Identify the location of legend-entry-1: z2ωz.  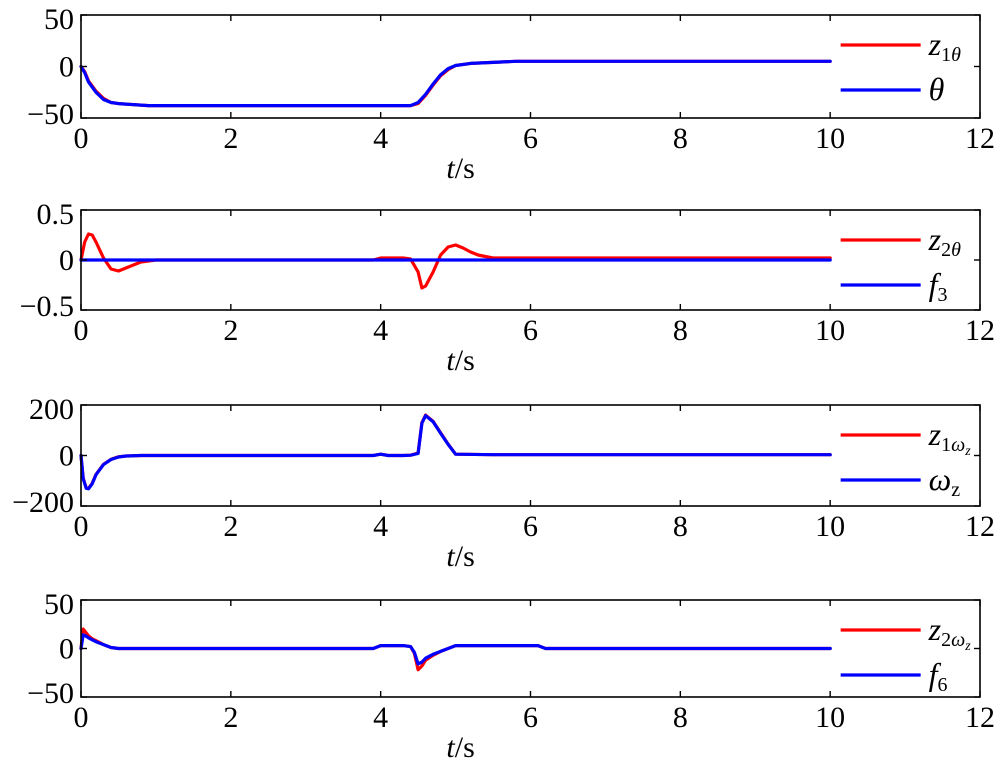
(950, 632).